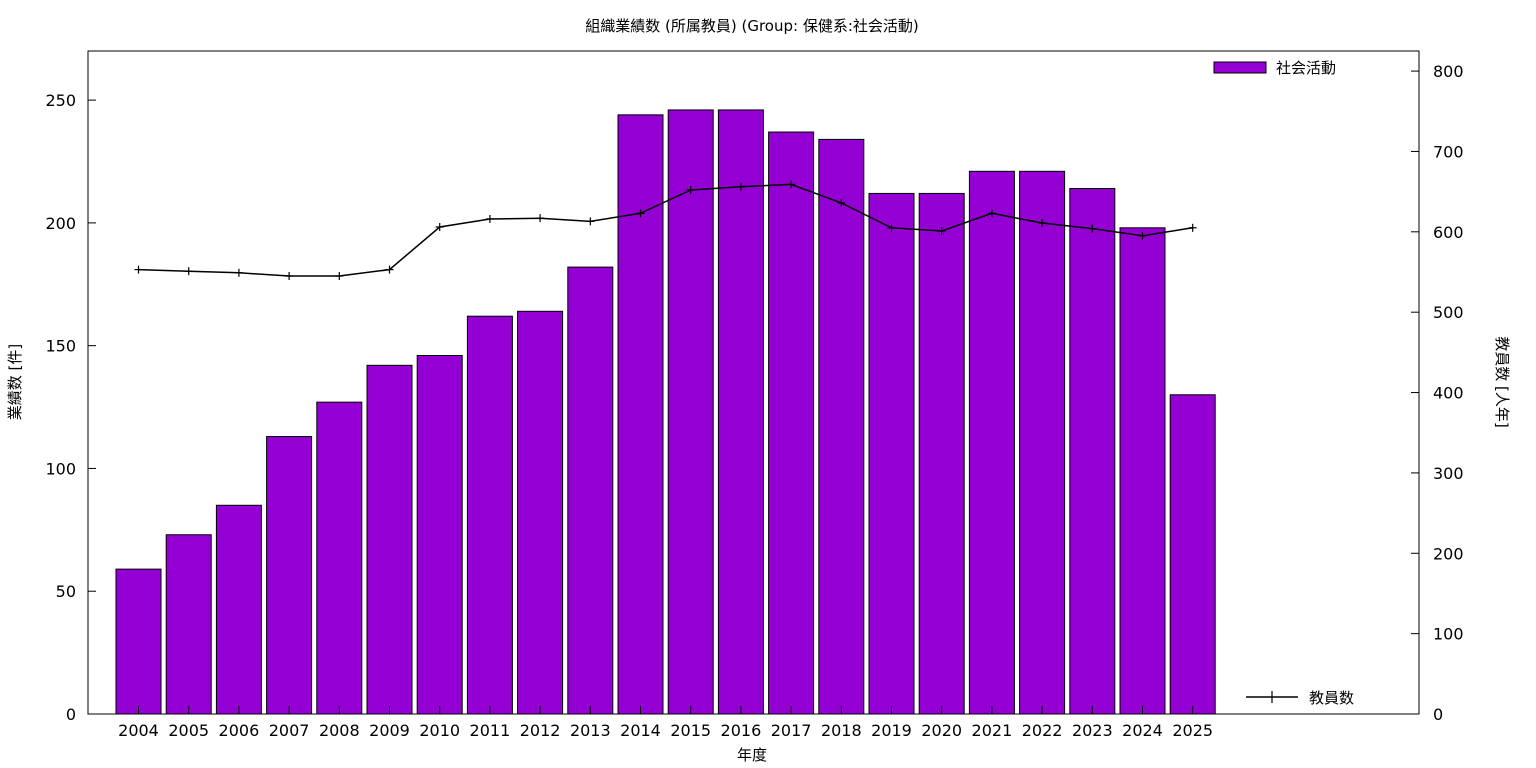 The image size is (1536, 768). What do you see at coordinates (1306, 68) in the screenshot?
I see `legend-bar-label: 社会活動` at bounding box center [1306, 68].